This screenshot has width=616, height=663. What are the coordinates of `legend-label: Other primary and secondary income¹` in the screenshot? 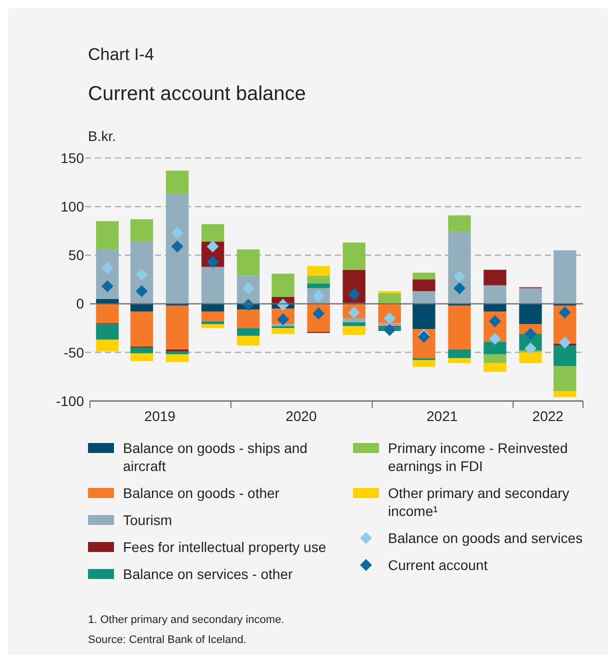 It's located at (479, 501).